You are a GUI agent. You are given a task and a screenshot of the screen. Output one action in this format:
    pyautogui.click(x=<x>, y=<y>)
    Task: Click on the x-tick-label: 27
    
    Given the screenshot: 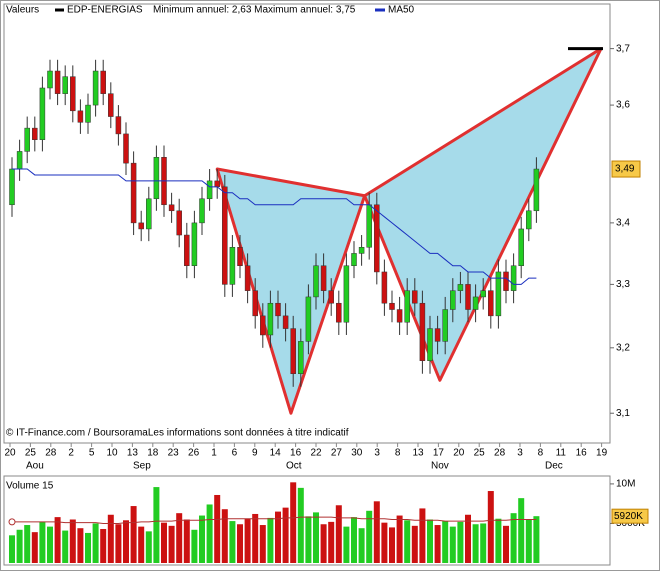 What is the action you would take?
    pyautogui.click(x=337, y=453)
    